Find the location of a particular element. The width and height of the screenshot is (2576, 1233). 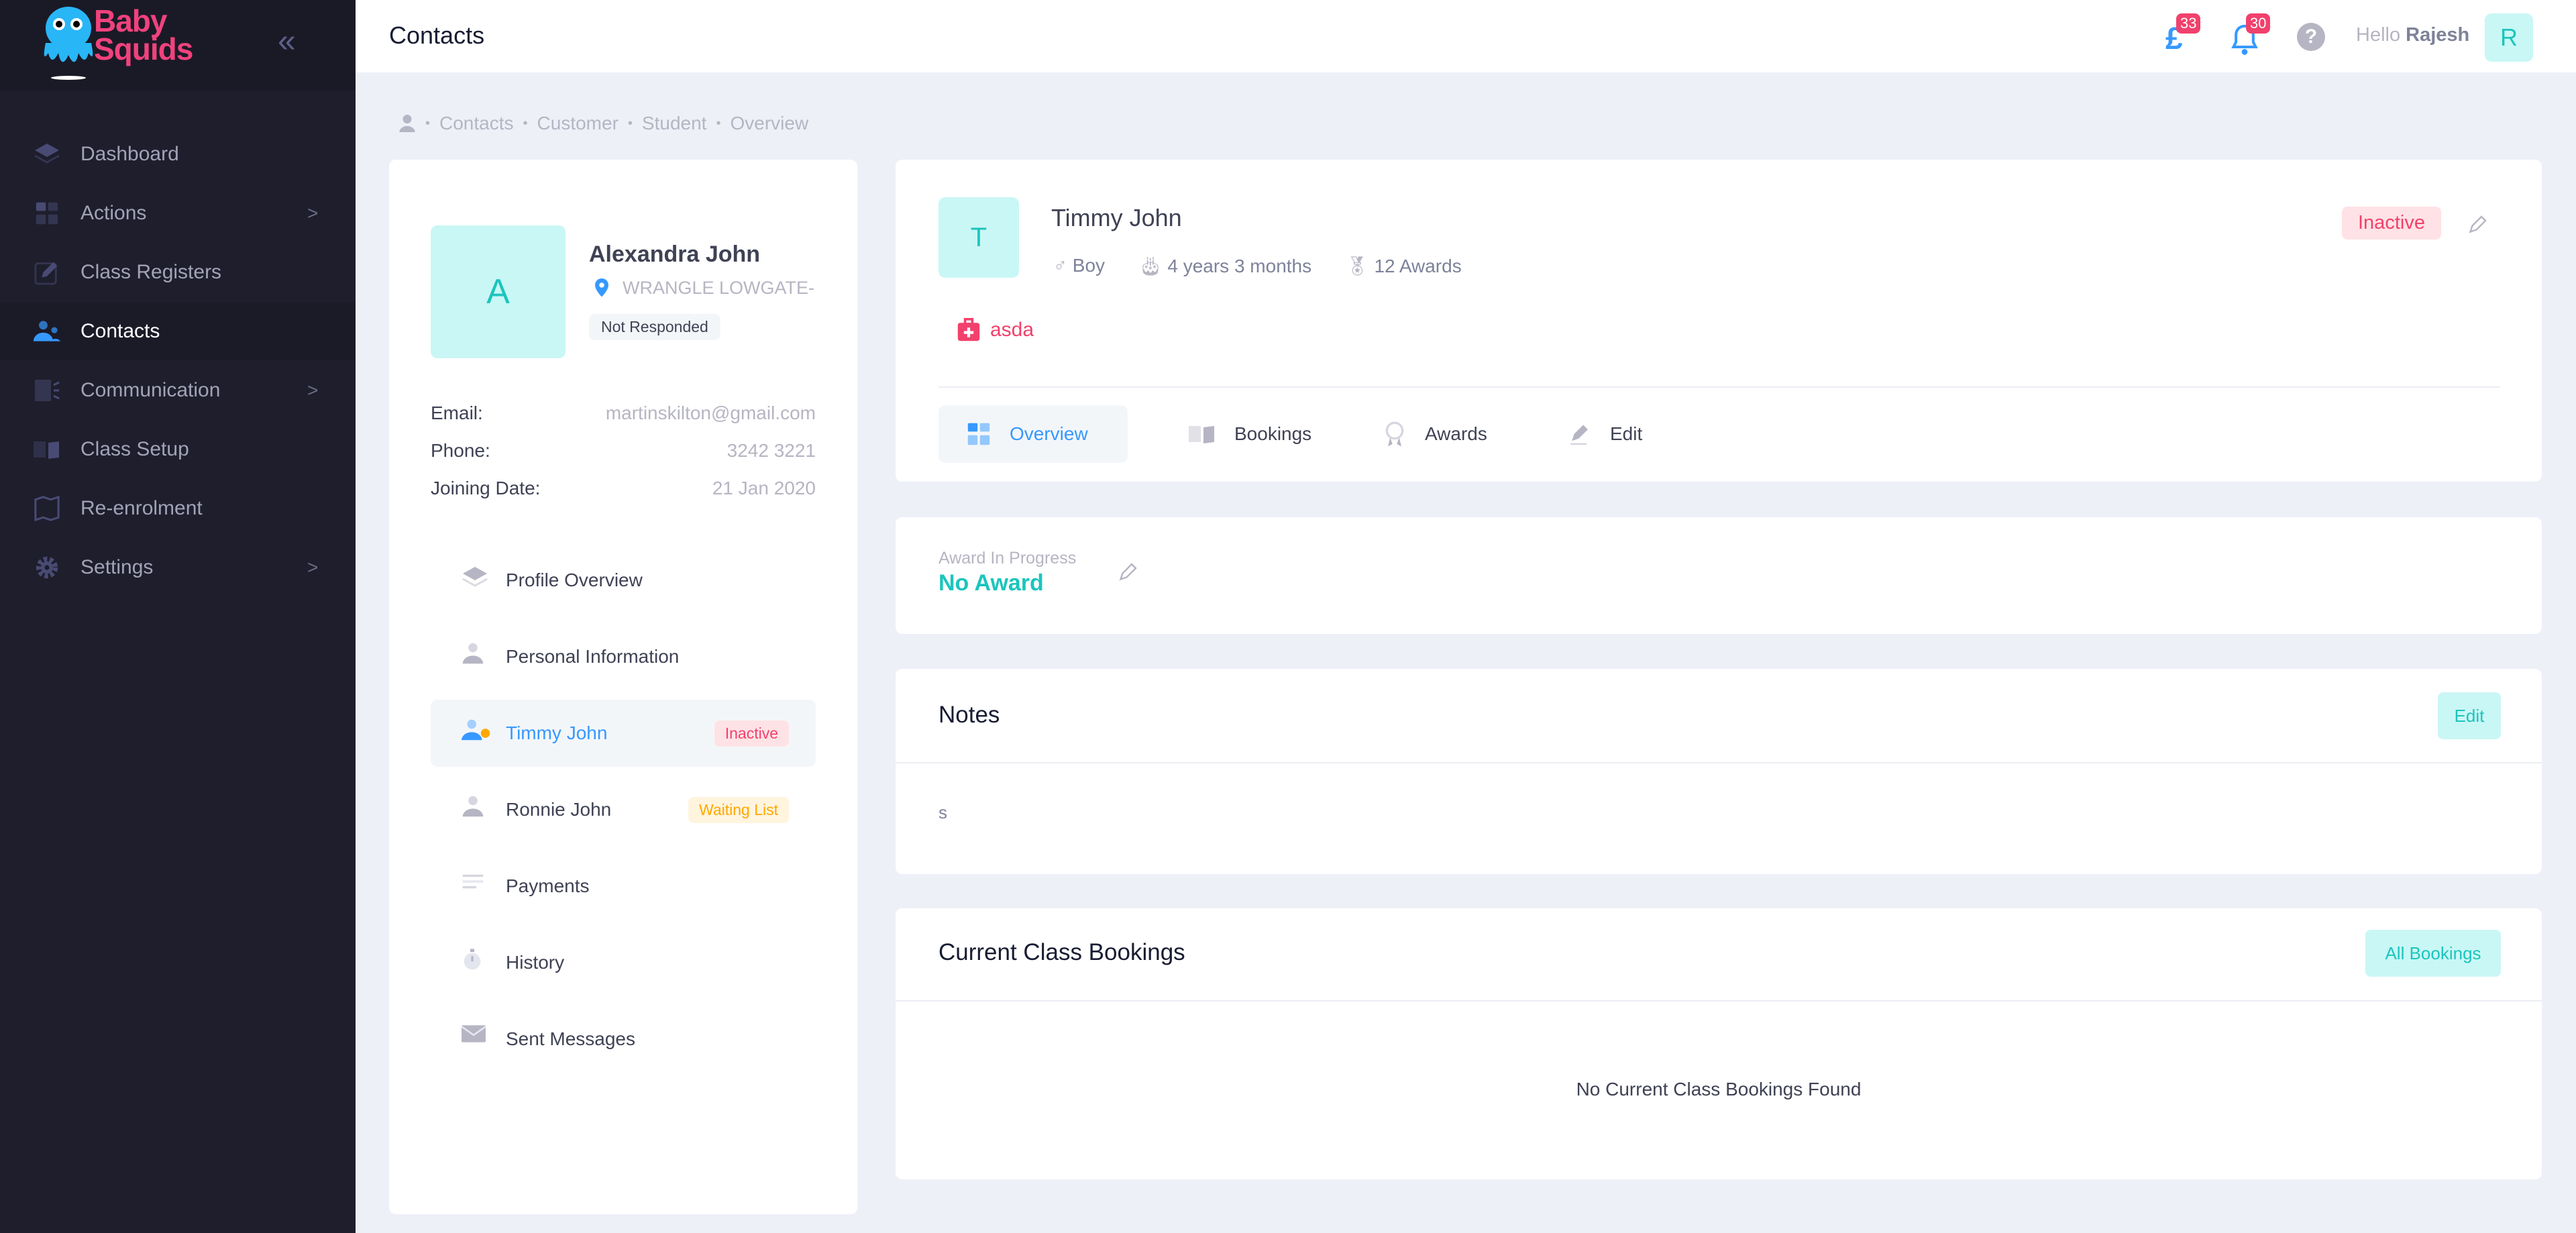

tab-edit: Edit is located at coordinates (1594, 434).